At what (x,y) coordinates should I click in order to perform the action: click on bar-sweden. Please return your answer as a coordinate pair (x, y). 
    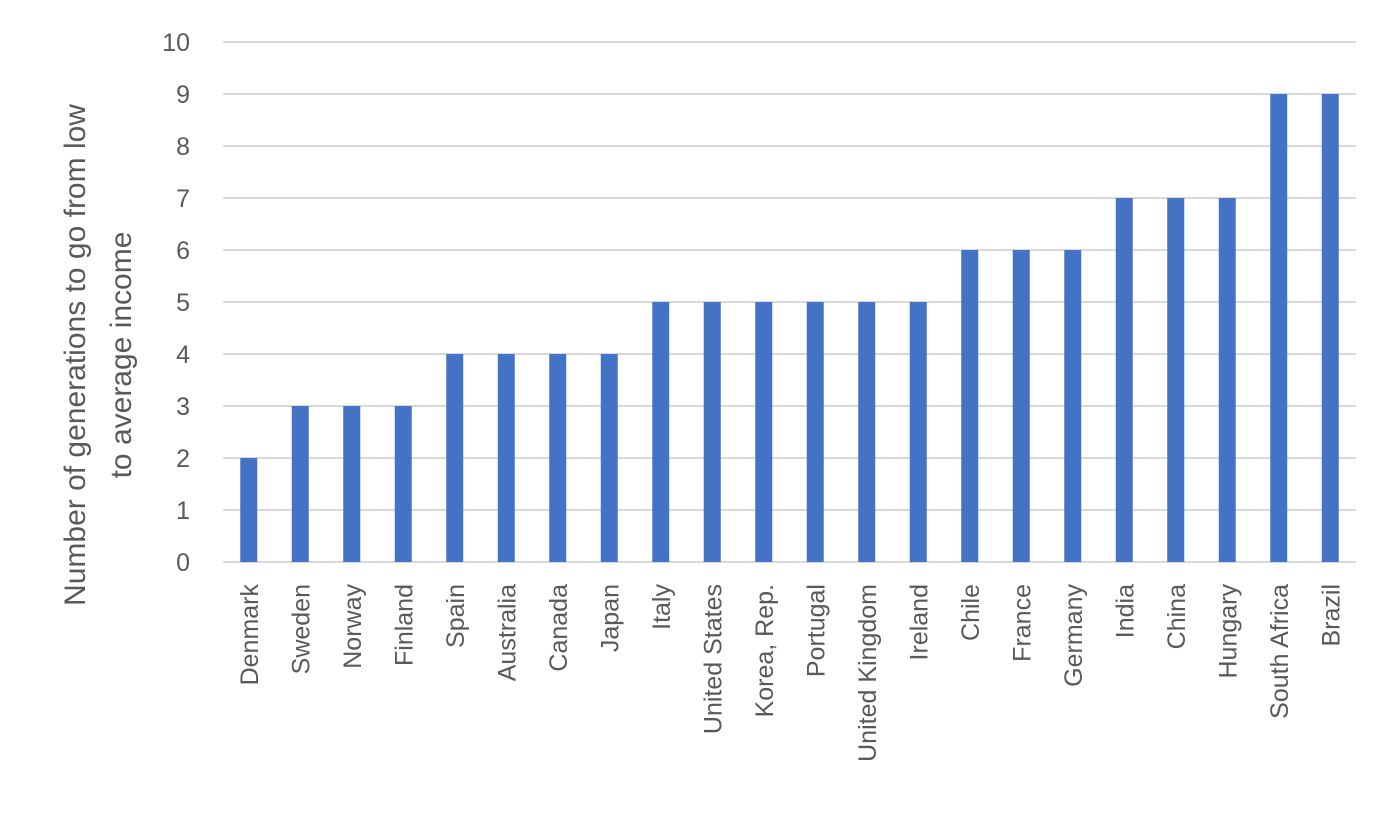
    Looking at the image, I should click on (300, 484).